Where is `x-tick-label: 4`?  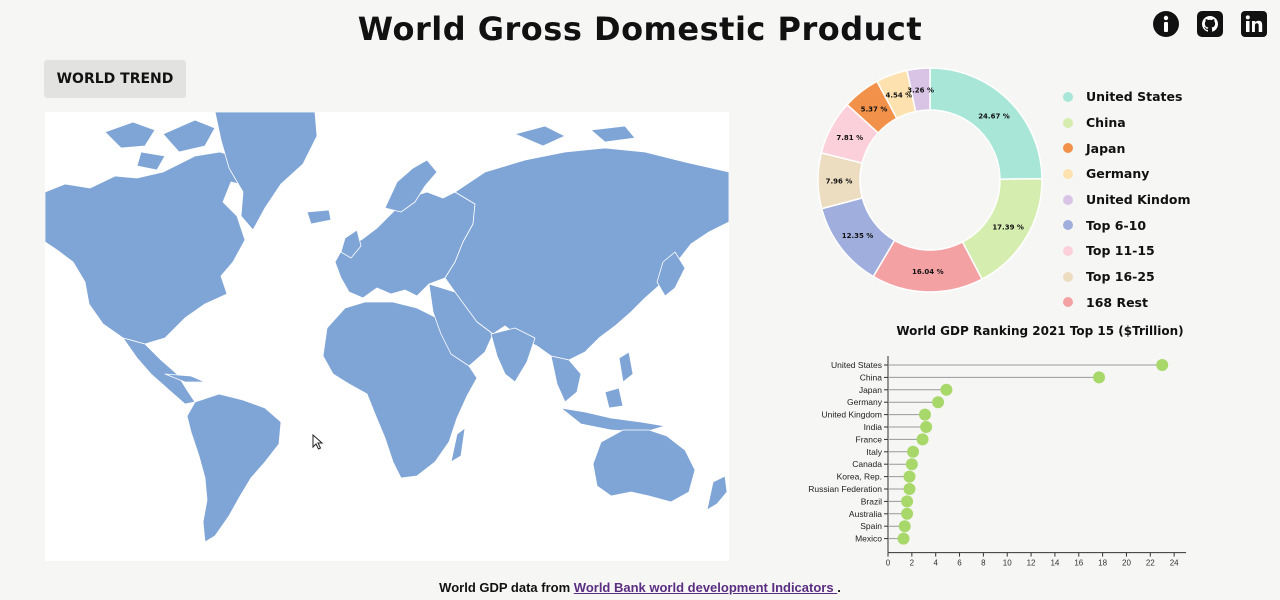
x-tick-label: 4 is located at coordinates (935, 563).